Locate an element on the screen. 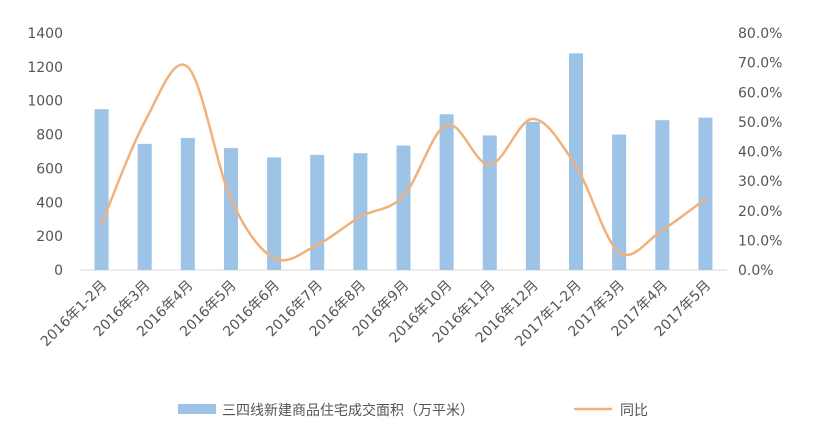  y-right-tick-label: 70.0% is located at coordinates (760, 64).